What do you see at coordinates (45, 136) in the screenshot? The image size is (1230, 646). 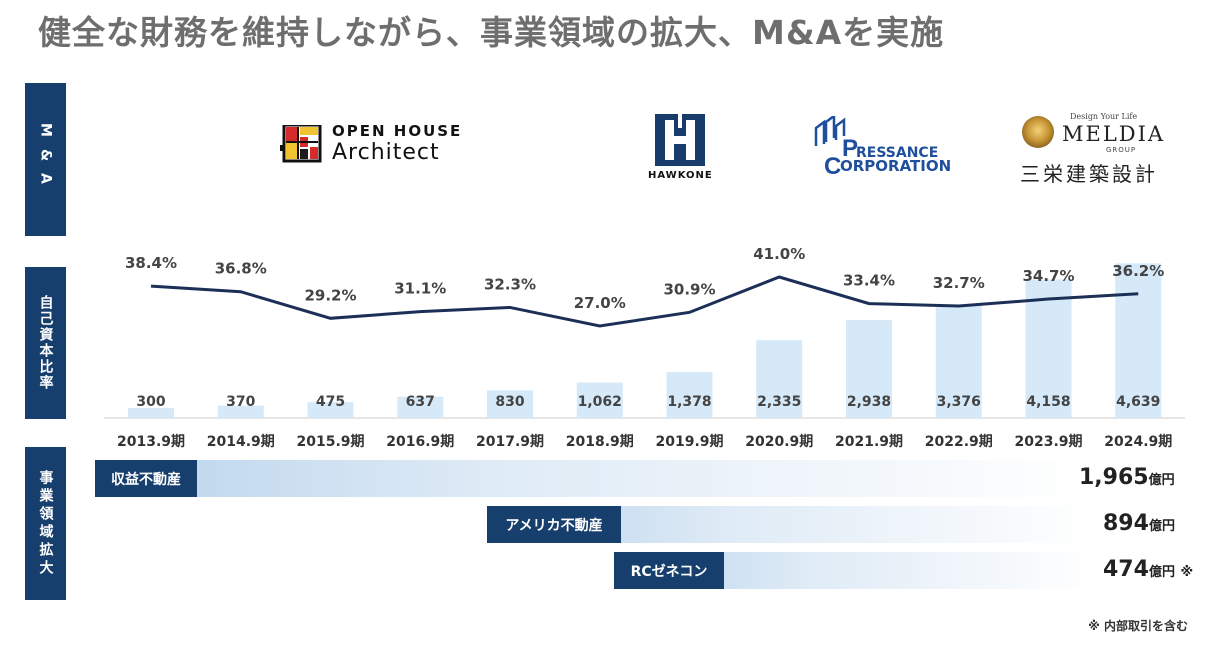 I see `section-label-ma-1: M` at bounding box center [45, 136].